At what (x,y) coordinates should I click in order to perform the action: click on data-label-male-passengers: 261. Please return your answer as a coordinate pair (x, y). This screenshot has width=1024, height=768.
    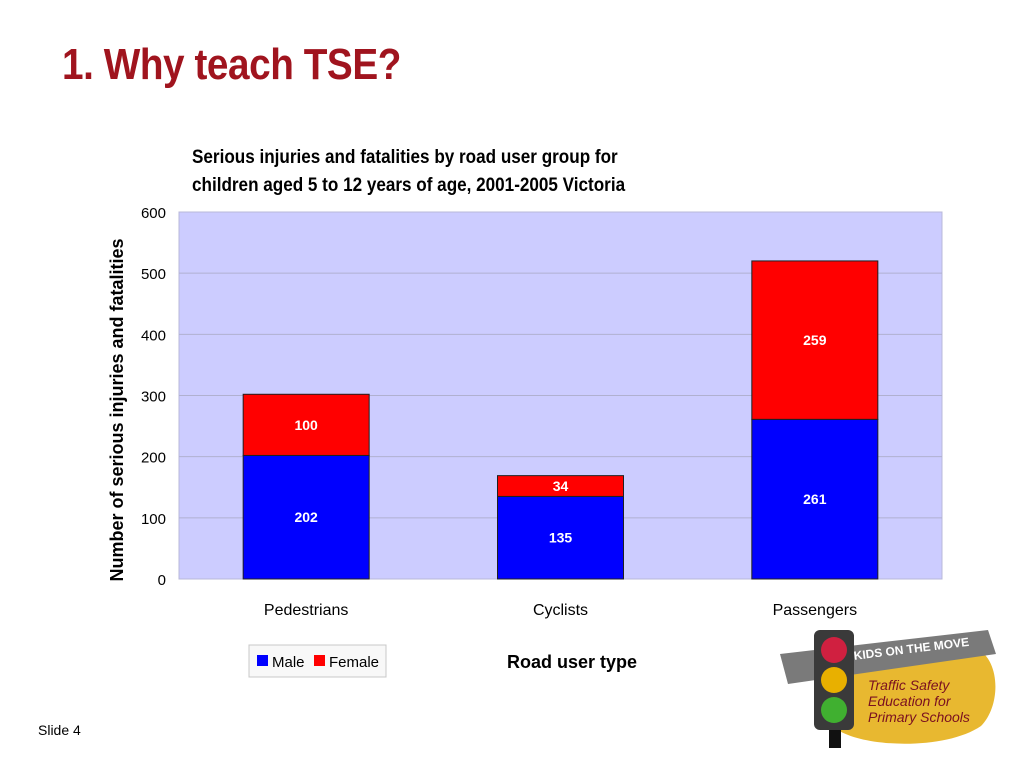
    Looking at the image, I should click on (815, 499).